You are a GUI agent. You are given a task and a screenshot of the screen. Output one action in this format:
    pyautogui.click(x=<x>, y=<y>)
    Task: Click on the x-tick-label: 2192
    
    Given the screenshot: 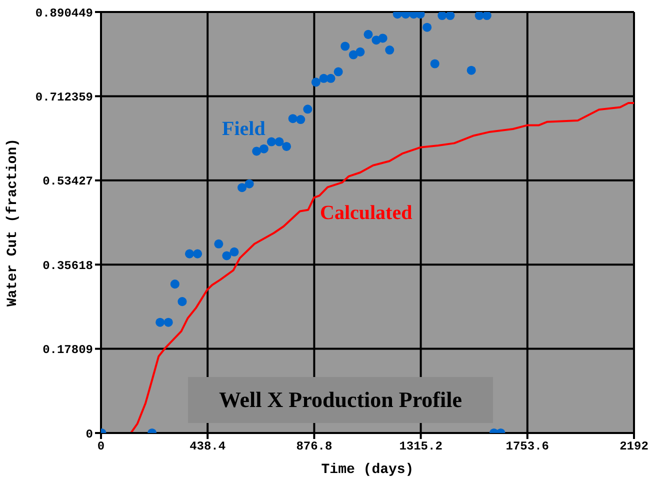 What is the action you would take?
    pyautogui.click(x=634, y=447)
    